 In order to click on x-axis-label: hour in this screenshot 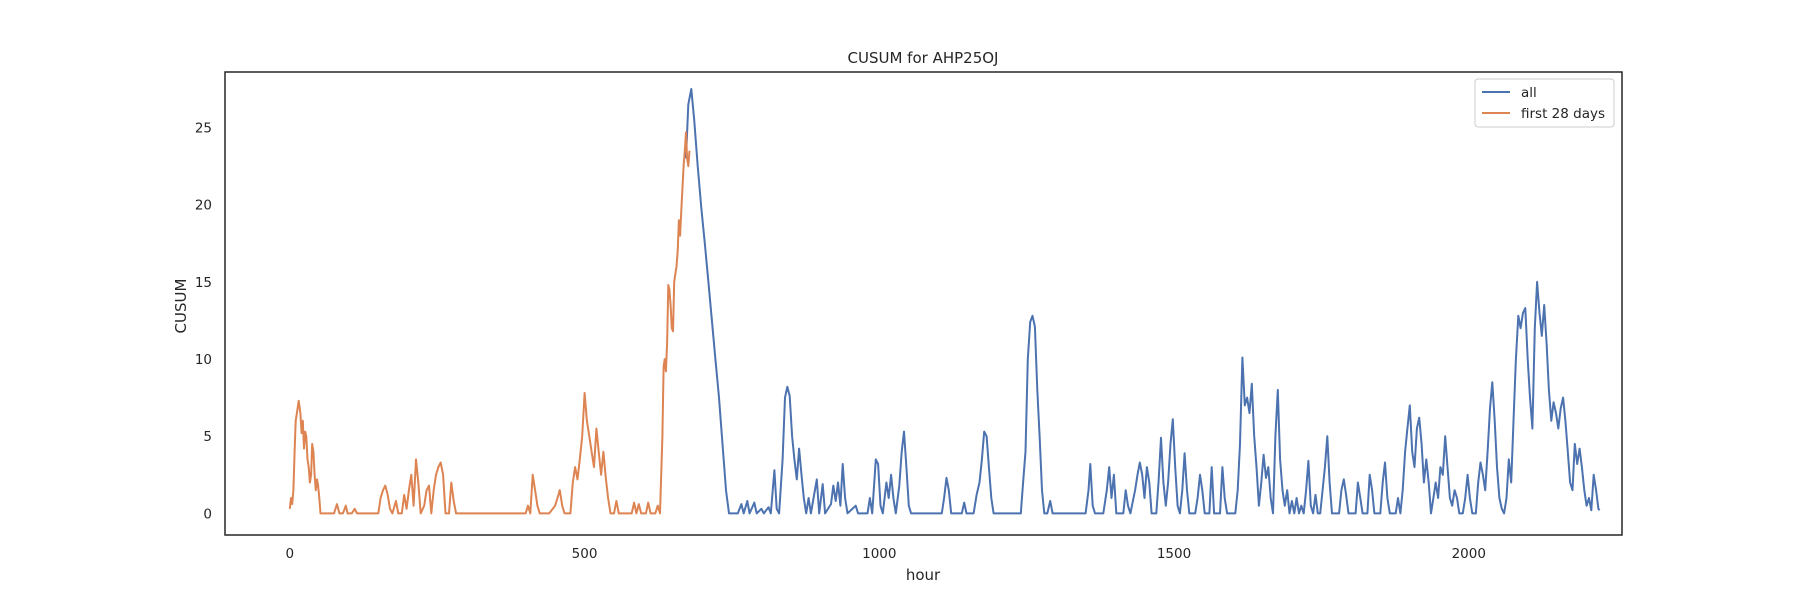, I will do `click(923, 575)`.